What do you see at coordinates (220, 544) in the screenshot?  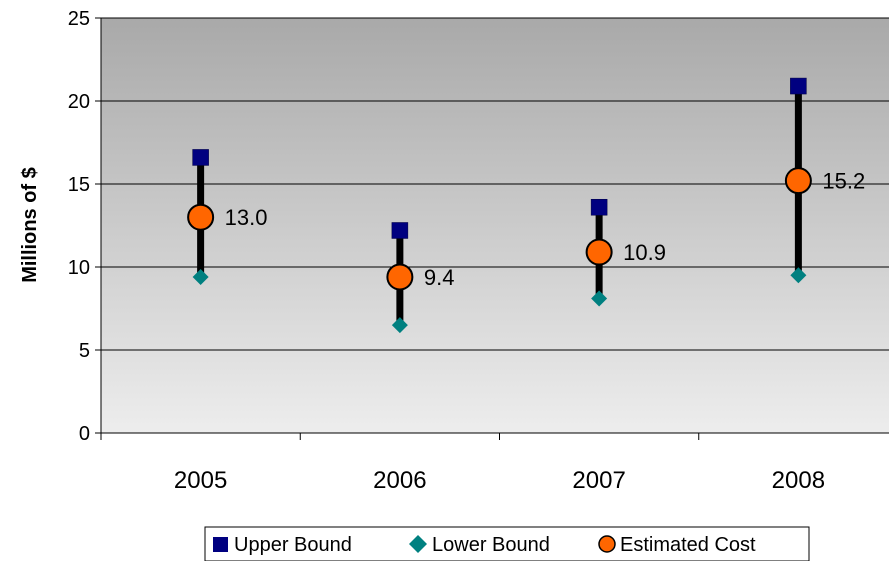 I see `legend-upper-marker` at bounding box center [220, 544].